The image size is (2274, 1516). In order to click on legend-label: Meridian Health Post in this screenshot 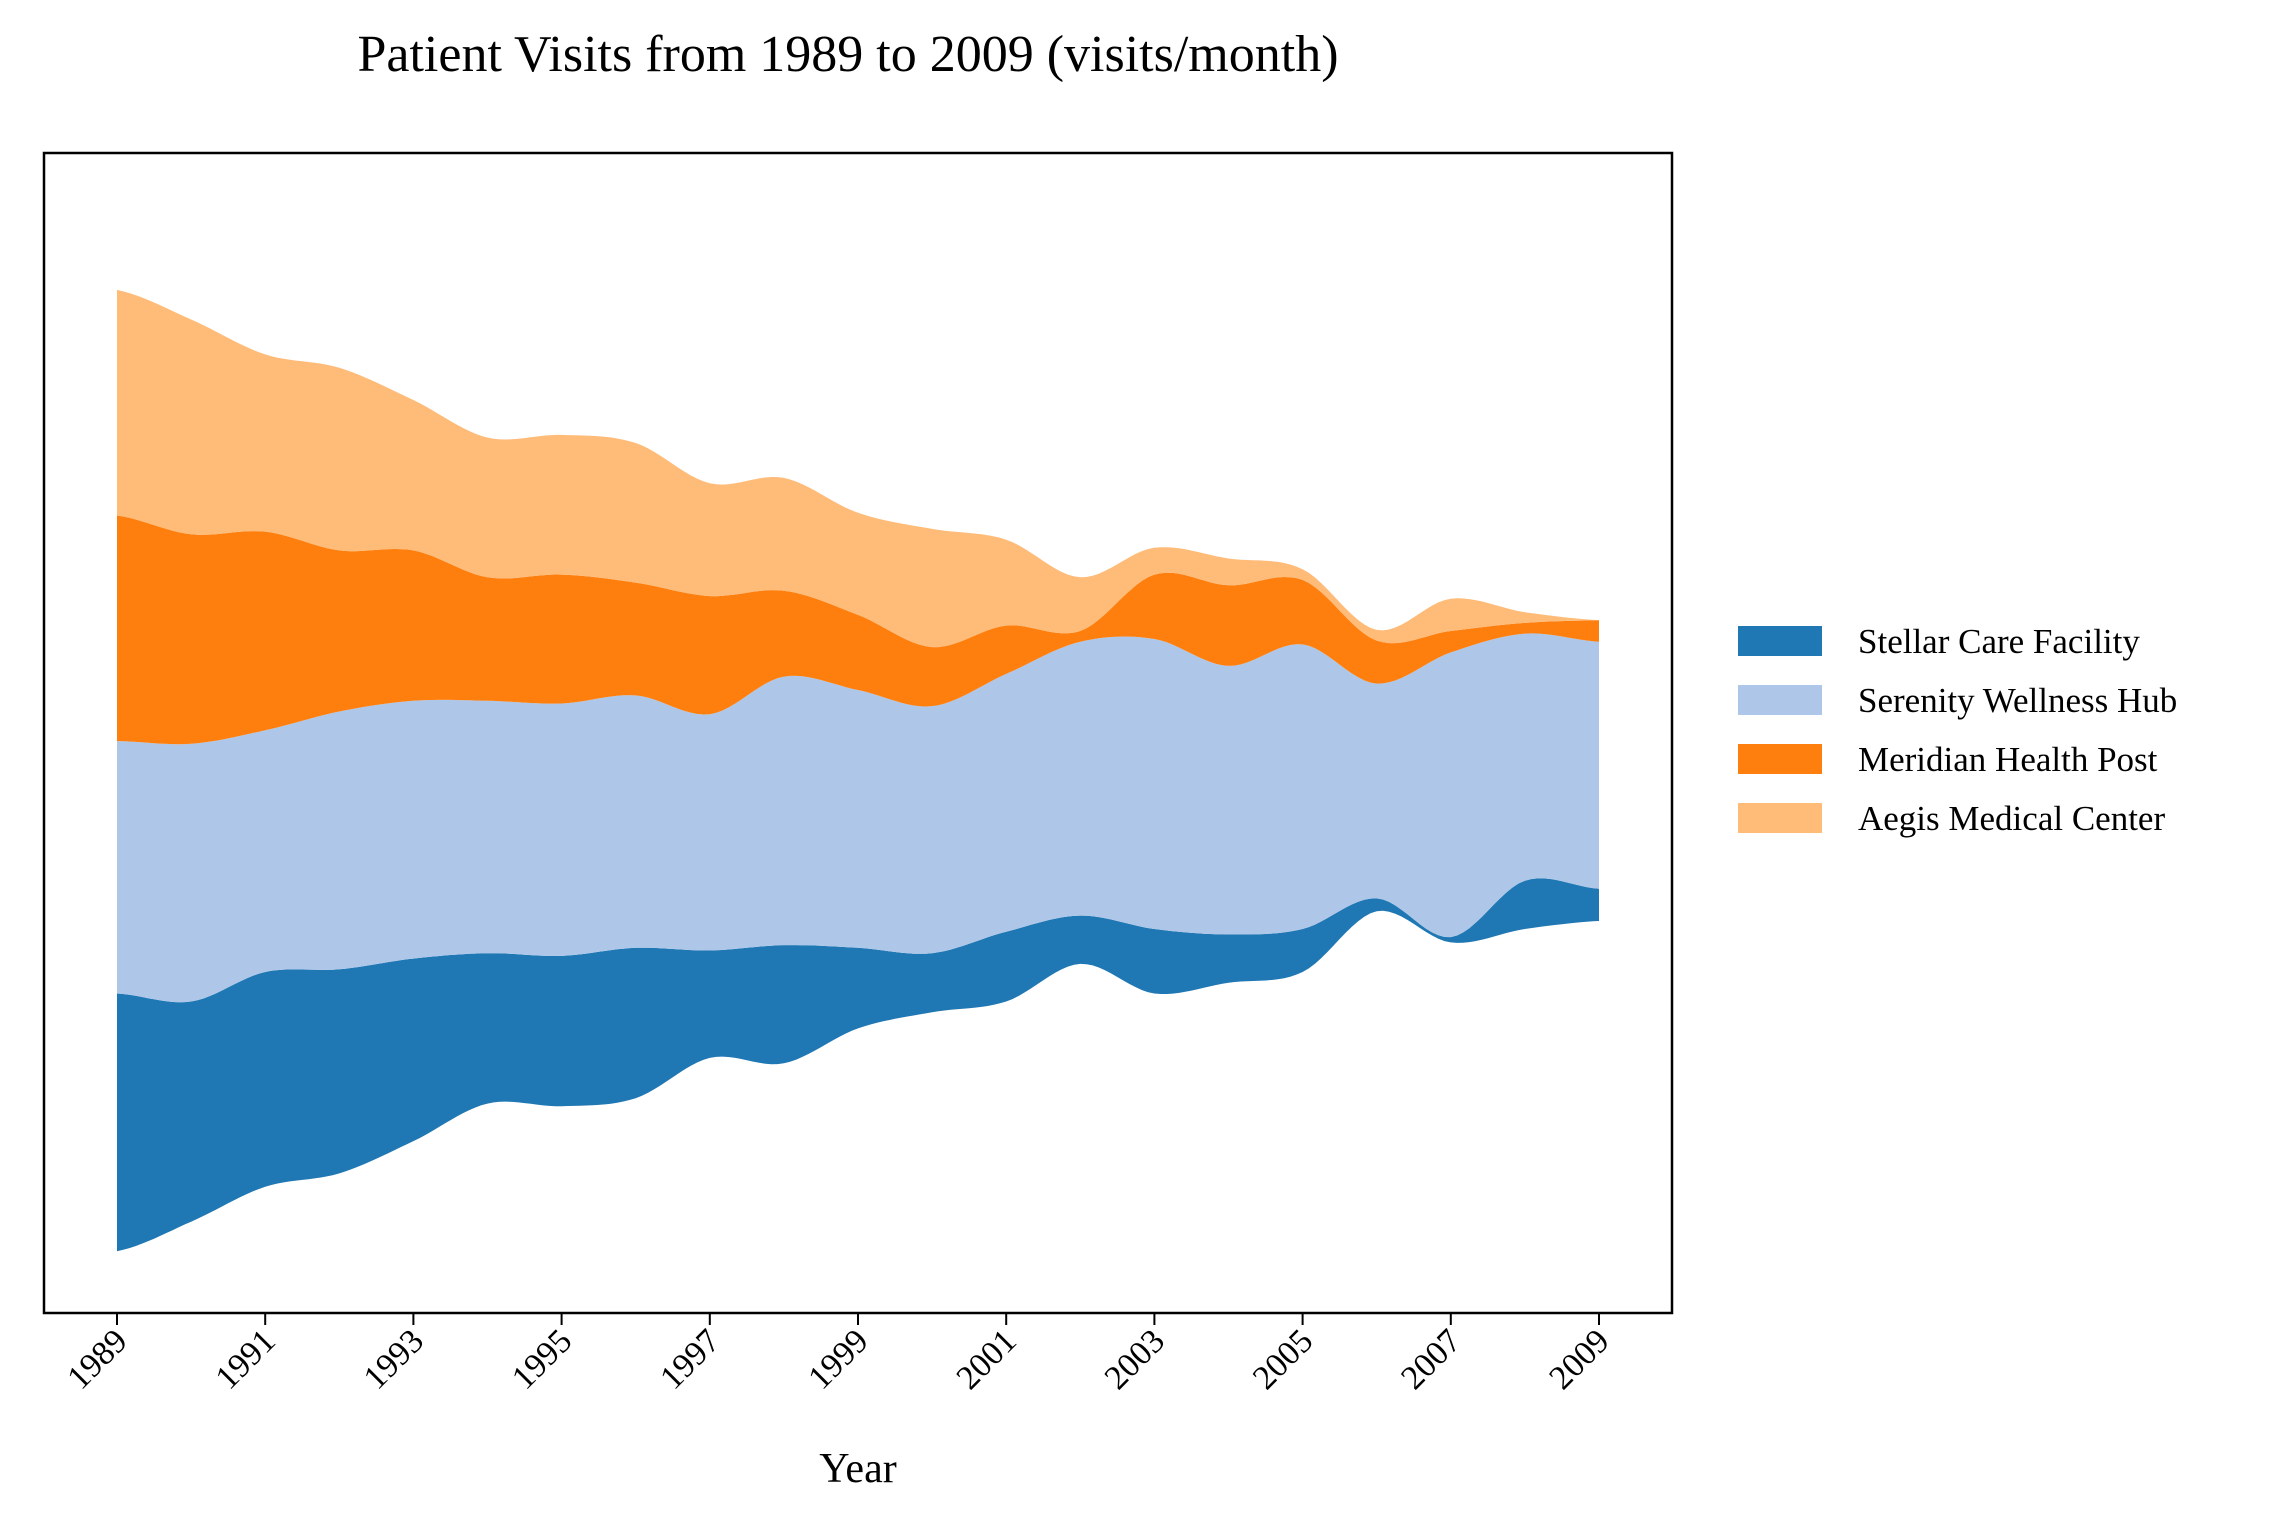, I will do `click(2008, 759)`.